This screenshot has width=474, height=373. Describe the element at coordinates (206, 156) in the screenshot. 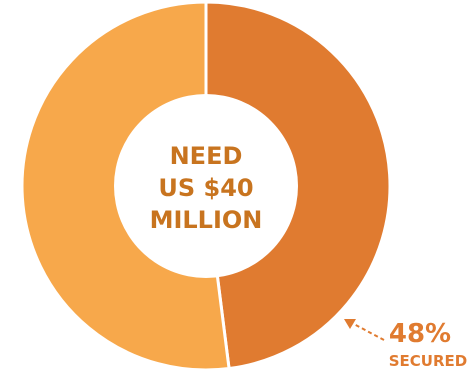

I see `center-label-line-1: NEED` at that location.